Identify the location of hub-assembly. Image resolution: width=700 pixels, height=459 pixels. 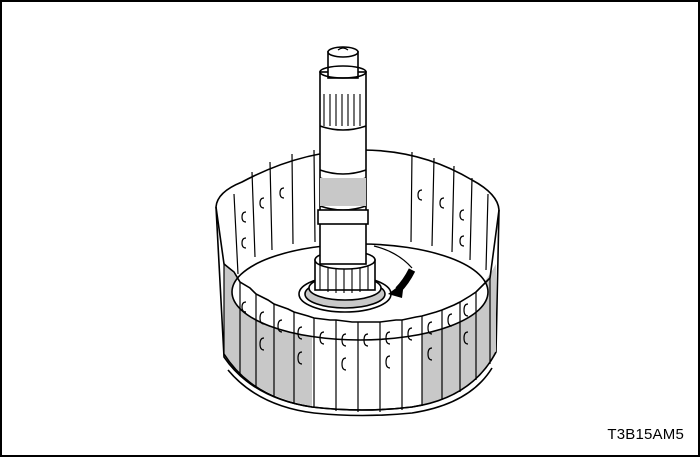
(345, 281).